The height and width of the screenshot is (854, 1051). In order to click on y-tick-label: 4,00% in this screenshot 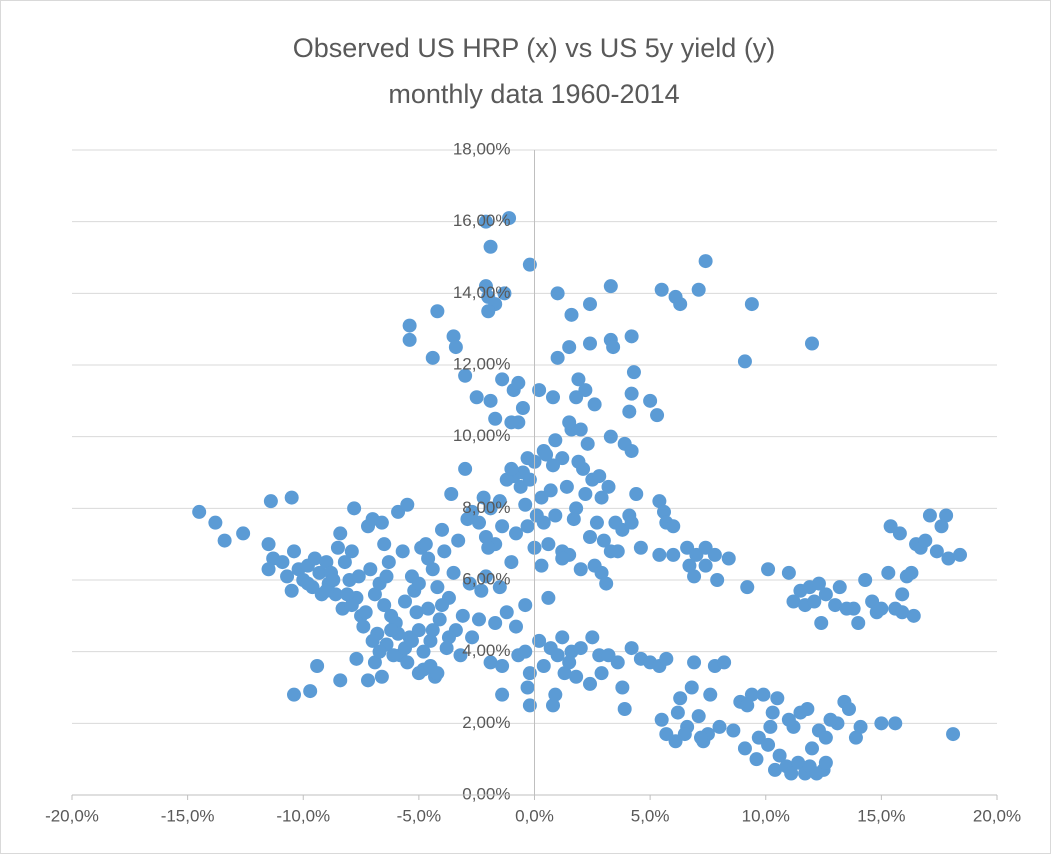, I will do `click(486, 650)`.